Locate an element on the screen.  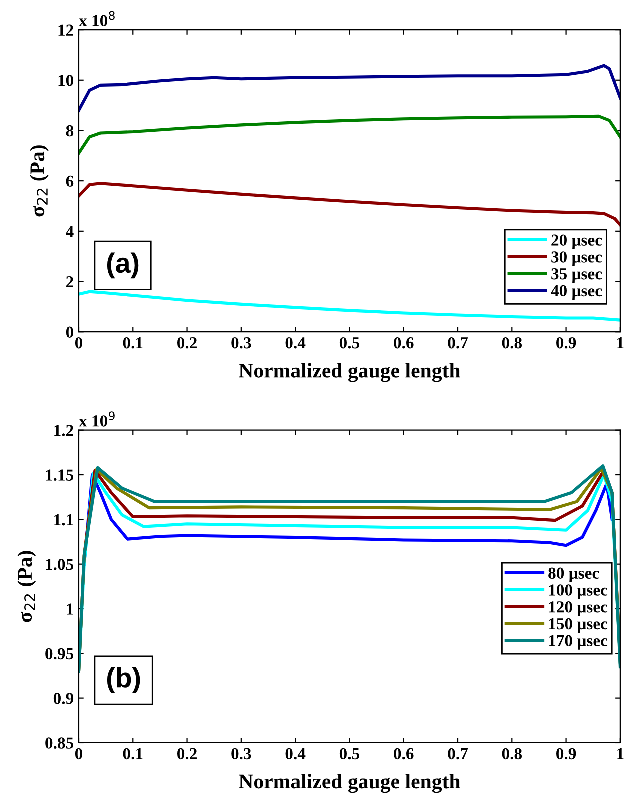
y-tick-label: 2 is located at coordinates (70, 282).